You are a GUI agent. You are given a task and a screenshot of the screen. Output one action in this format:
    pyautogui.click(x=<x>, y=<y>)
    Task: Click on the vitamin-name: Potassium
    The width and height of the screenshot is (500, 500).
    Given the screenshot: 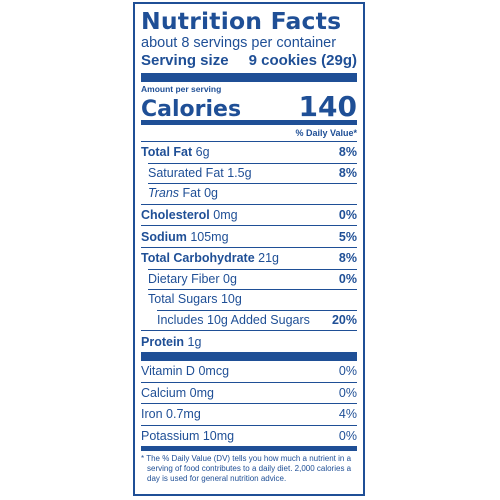 What is the action you would take?
    pyautogui.click(x=170, y=436)
    